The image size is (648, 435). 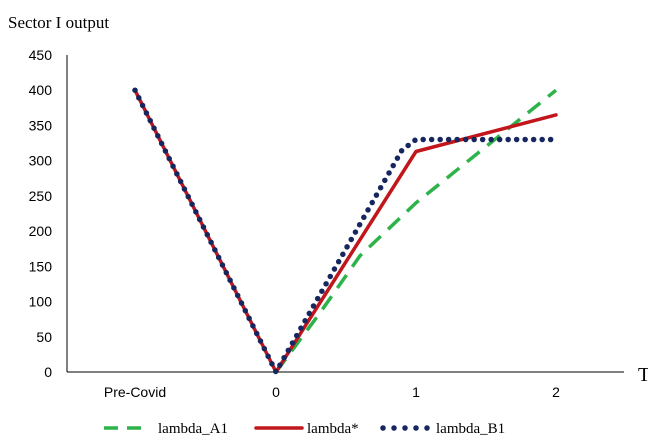 I want to click on y-tick-label: 350, so click(x=41, y=125).